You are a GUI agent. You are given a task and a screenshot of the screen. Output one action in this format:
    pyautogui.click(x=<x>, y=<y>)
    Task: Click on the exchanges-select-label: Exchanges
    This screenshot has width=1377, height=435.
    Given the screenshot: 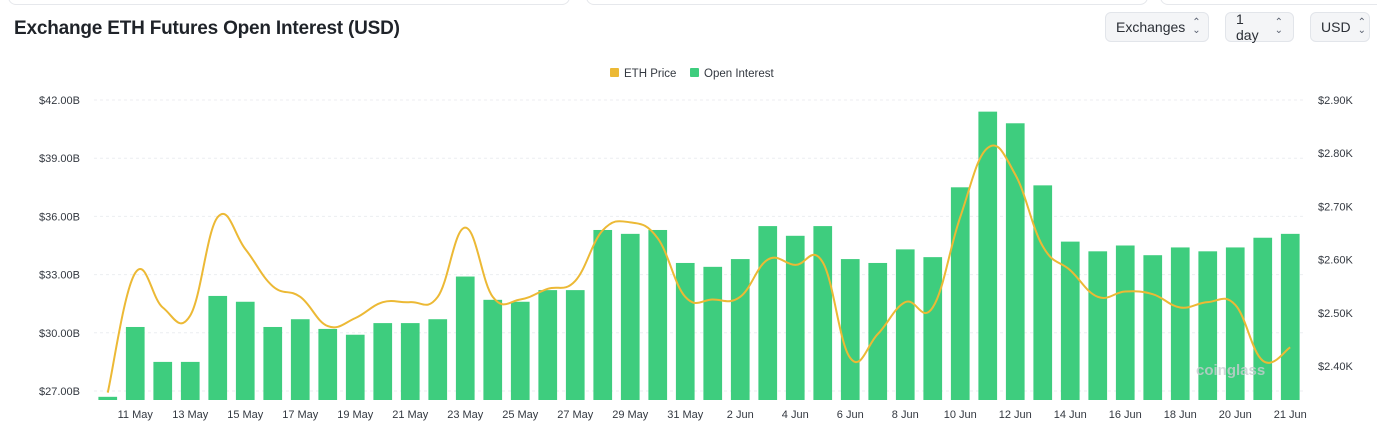 What is the action you would take?
    pyautogui.click(x=1151, y=27)
    